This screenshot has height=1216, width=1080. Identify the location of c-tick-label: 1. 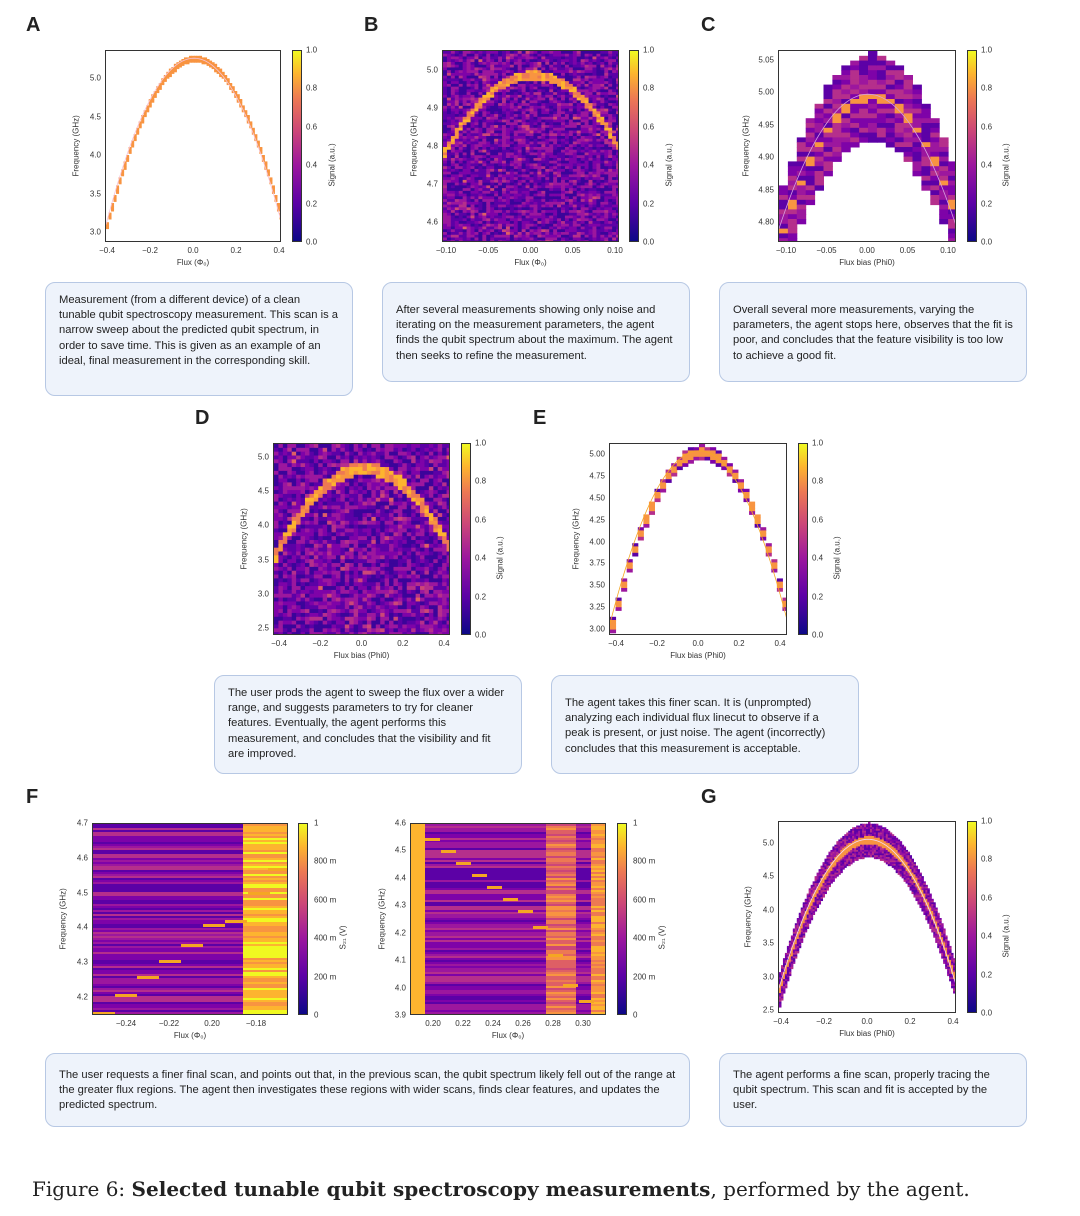
(635, 823).